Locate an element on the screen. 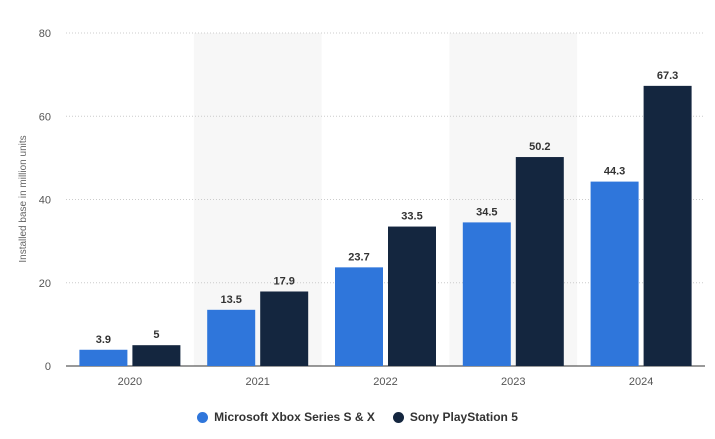 Image resolution: width=715 pixels, height=439 pixels. x-tick-label-2022: 2022 is located at coordinates (385, 382).